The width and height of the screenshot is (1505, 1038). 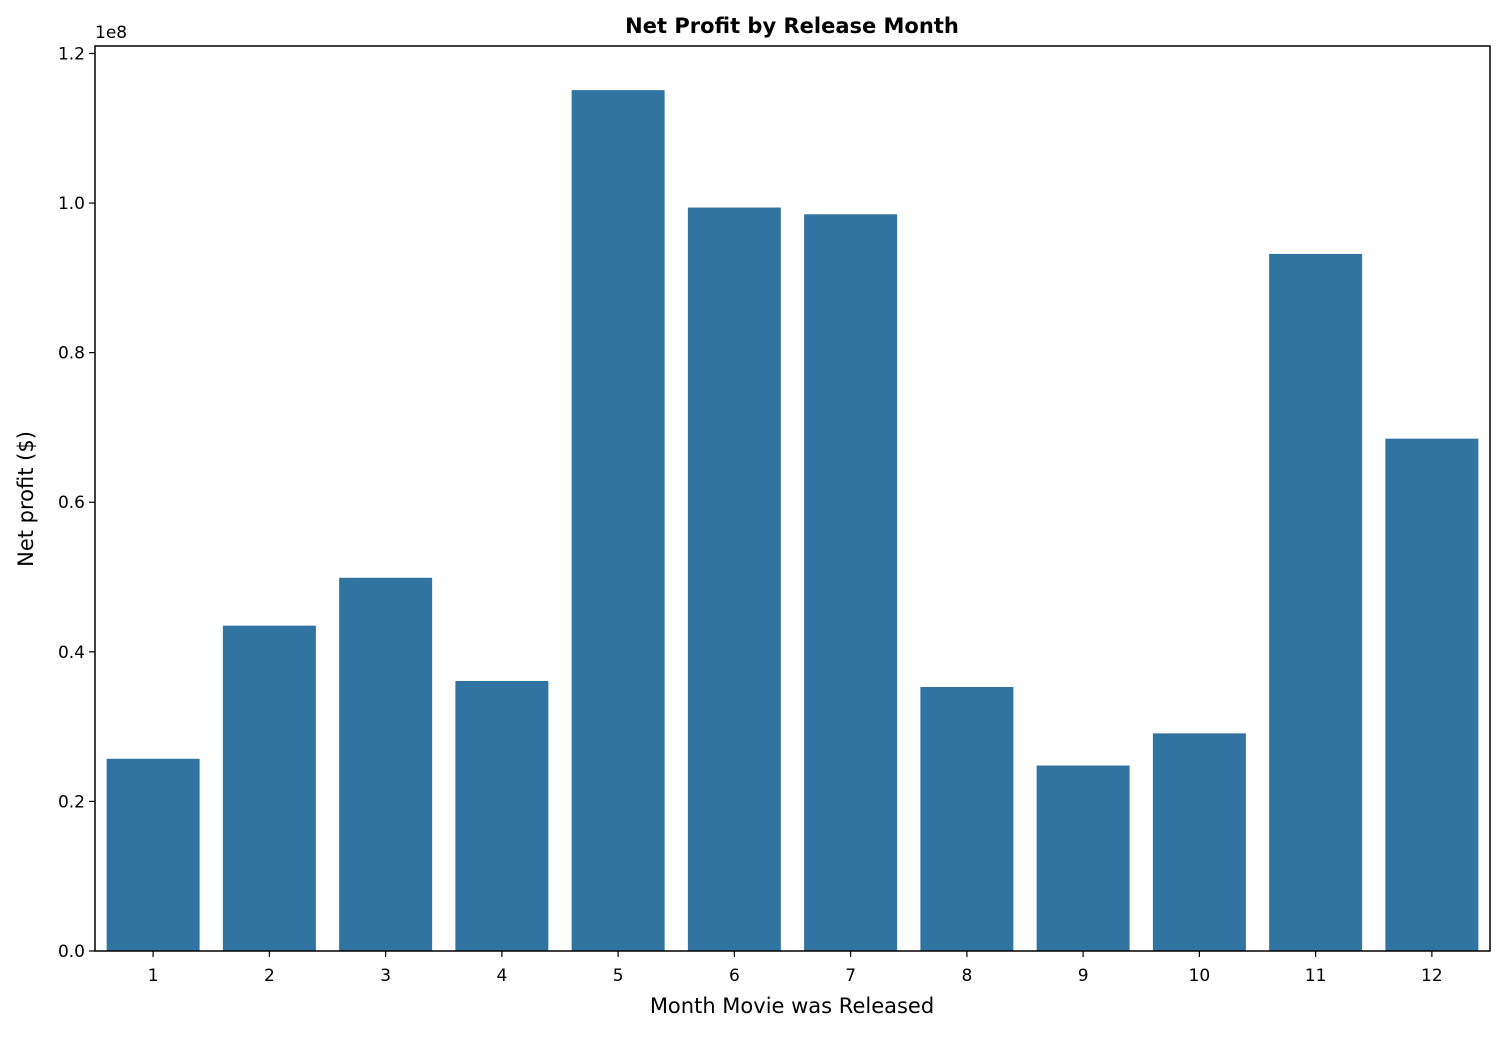 What do you see at coordinates (501, 976) in the screenshot?
I see `x-tick-label: 4` at bounding box center [501, 976].